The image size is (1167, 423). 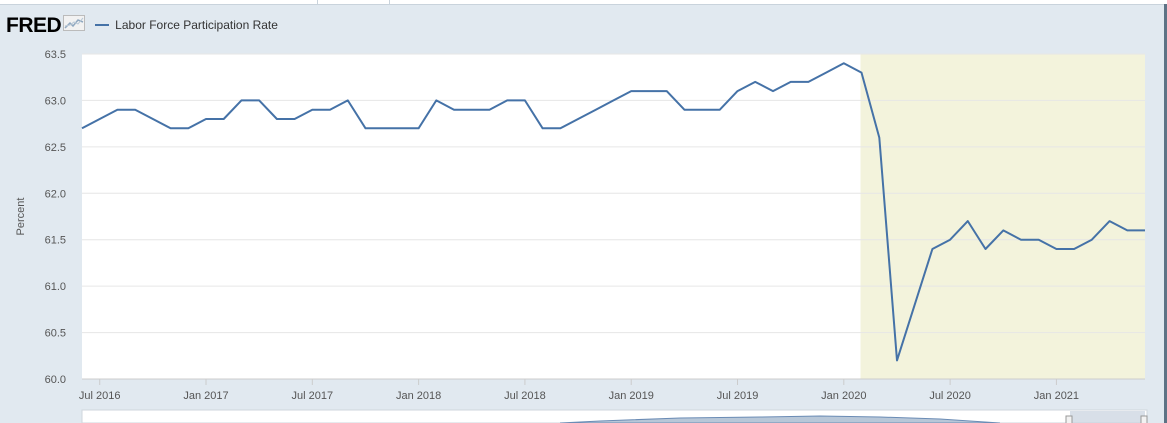 I want to click on x-tick-label: Jan 2021, so click(x=1056, y=396).